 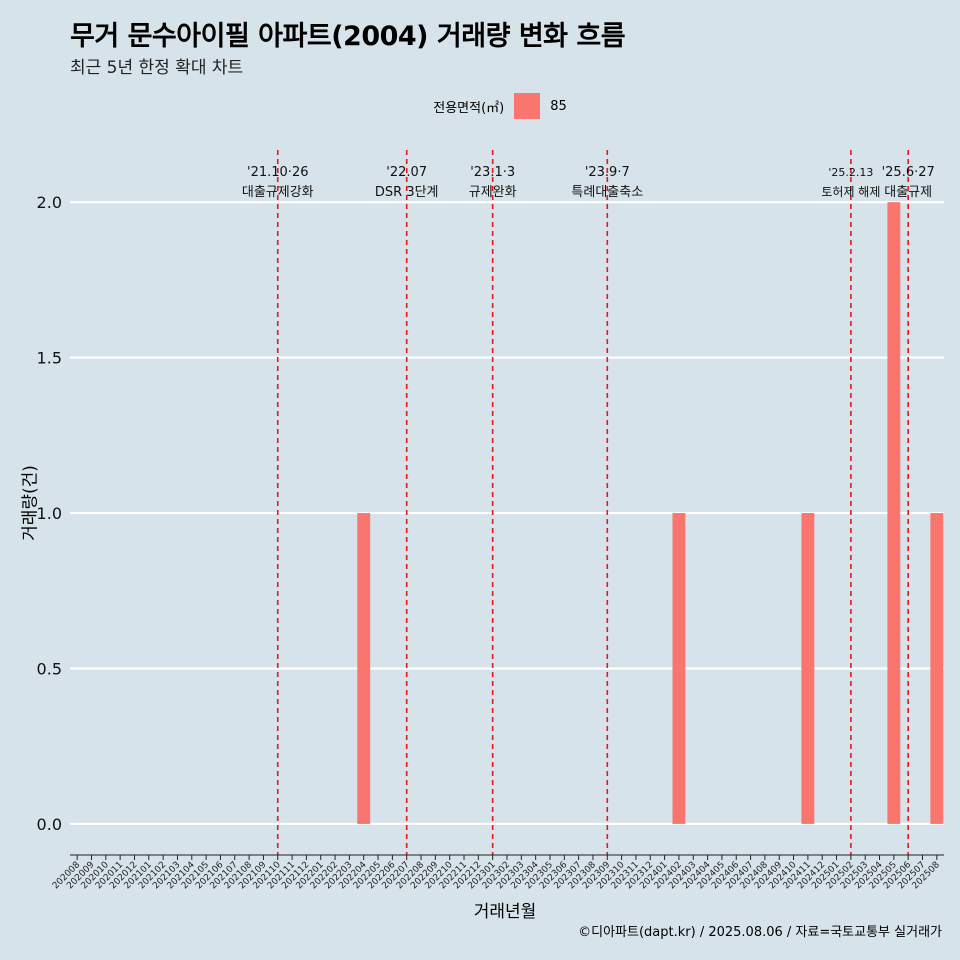 I want to click on event-date: '21.10·26, so click(x=277, y=172).